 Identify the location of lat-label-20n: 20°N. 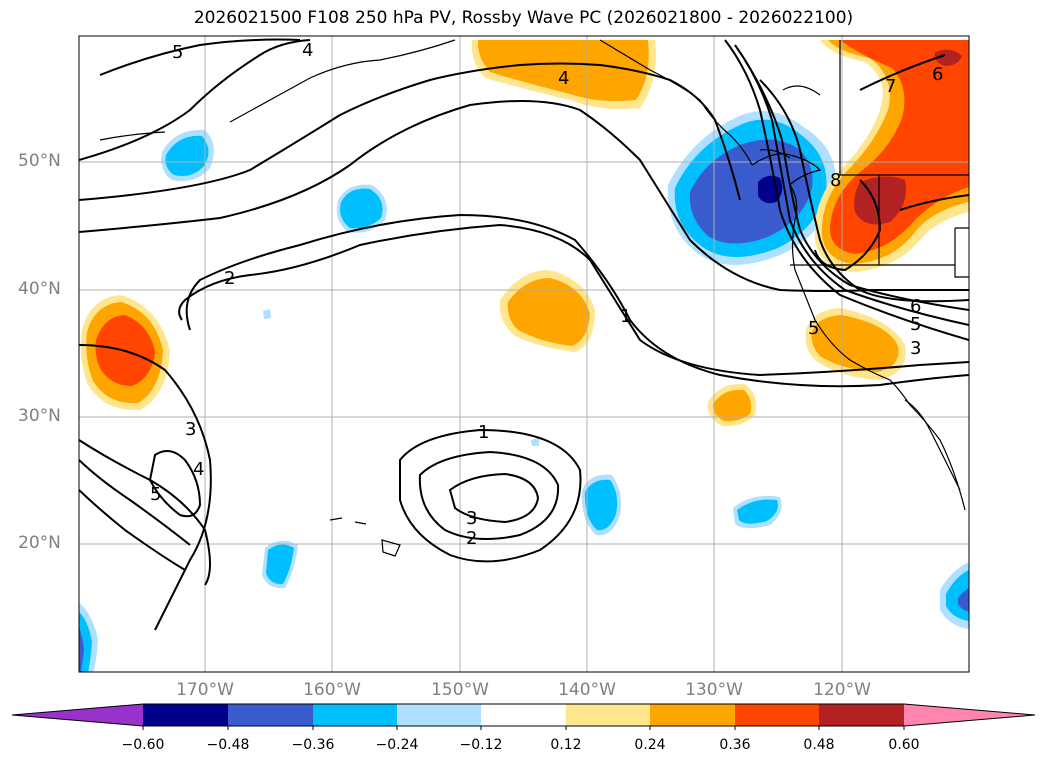
(39, 543).